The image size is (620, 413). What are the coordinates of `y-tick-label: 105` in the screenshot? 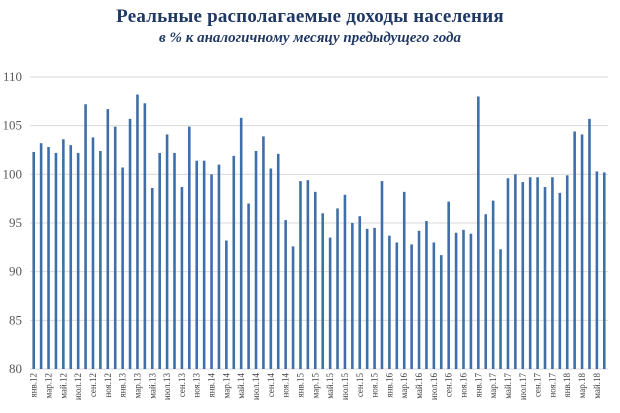 It's located at (13, 125).